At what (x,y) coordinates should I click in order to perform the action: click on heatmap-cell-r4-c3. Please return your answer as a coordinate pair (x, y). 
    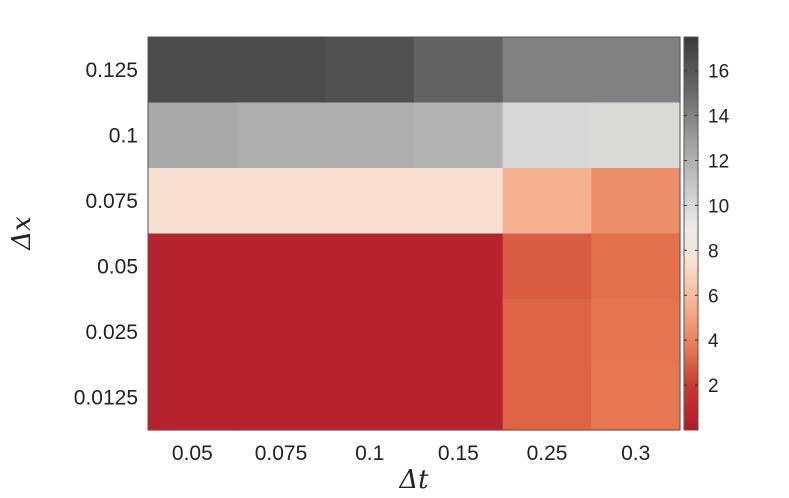
    Looking at the image, I should click on (459, 332).